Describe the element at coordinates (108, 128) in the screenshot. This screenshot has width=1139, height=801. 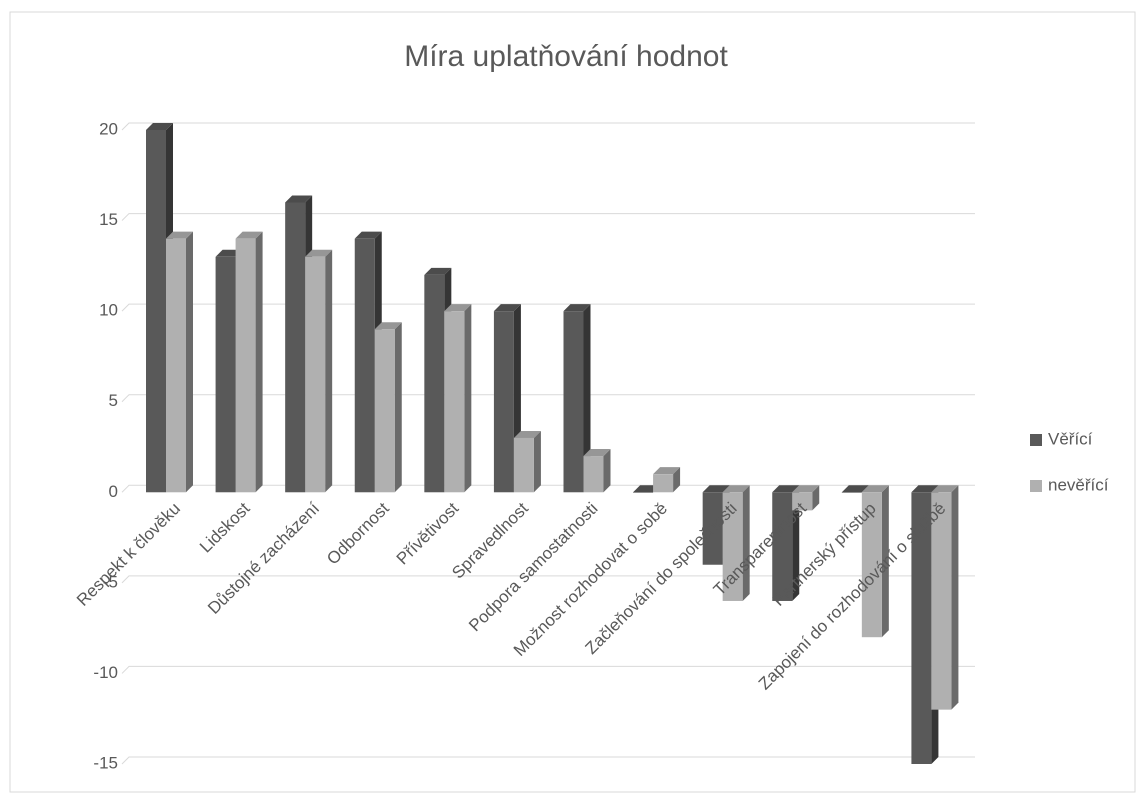
I see `y-tick-label: 20` at that location.